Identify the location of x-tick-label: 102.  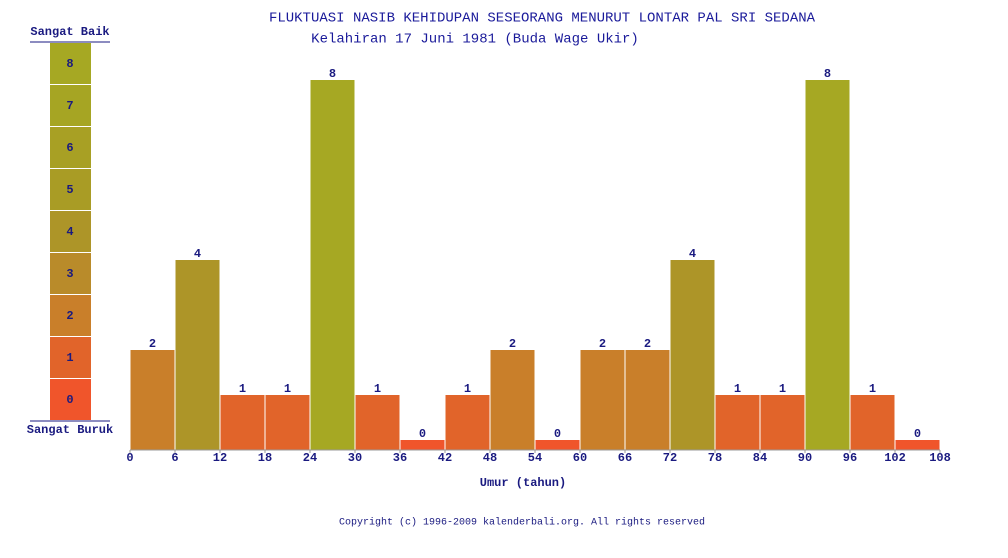
(895, 458).